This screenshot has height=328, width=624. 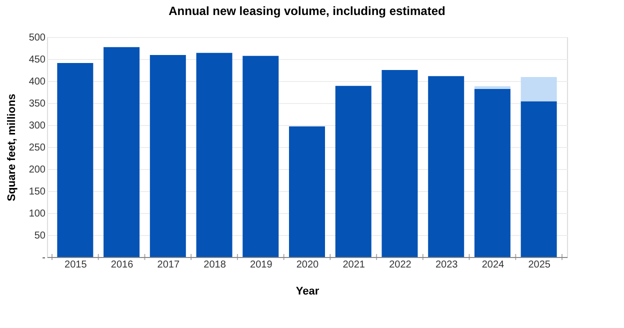 What do you see at coordinates (307, 11) in the screenshot?
I see `chart-title: Annual new leasing volume, including estimated` at bounding box center [307, 11].